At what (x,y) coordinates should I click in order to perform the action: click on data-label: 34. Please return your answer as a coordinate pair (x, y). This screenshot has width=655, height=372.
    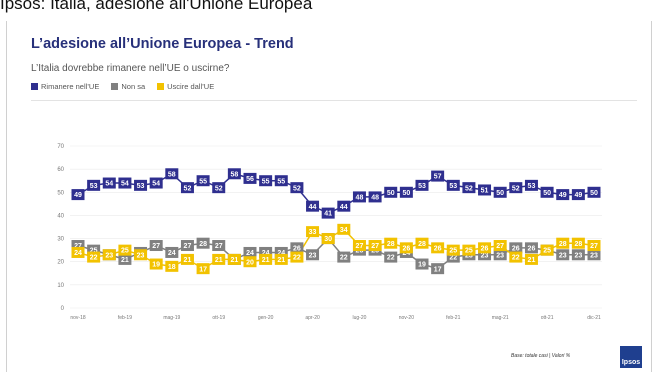
    Looking at the image, I should click on (344, 230).